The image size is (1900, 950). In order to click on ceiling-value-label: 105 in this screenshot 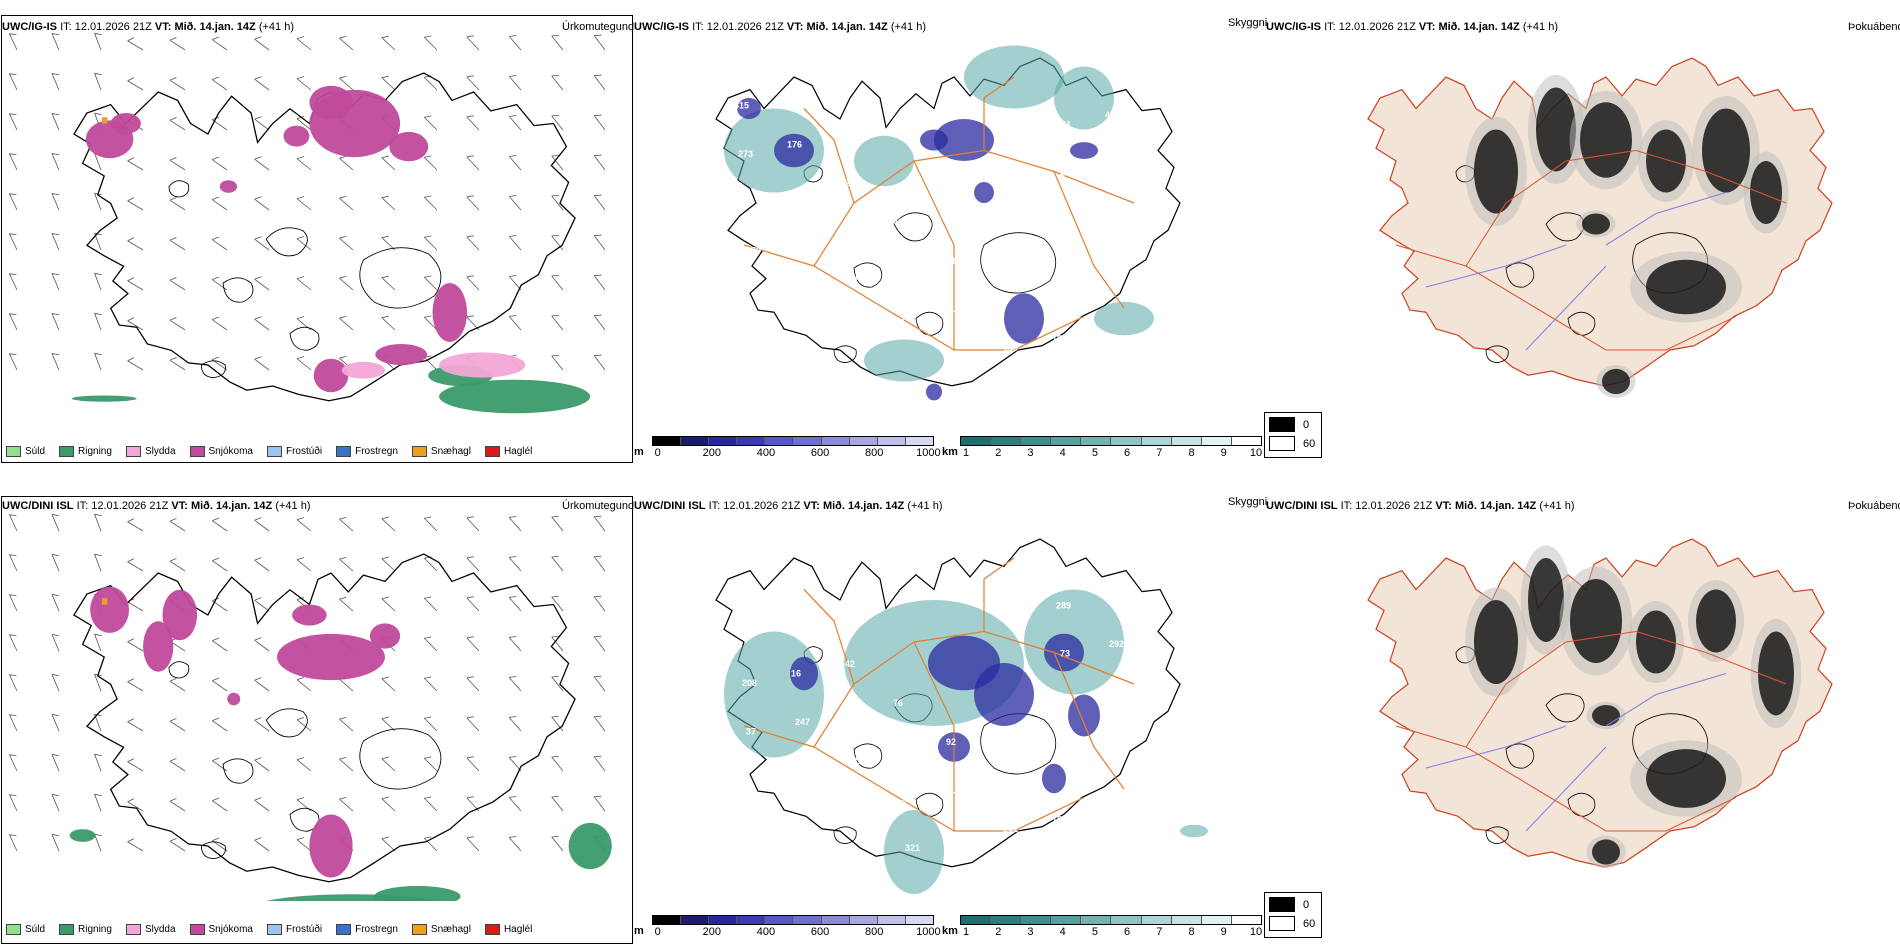, I will do `click(1059, 338)`.